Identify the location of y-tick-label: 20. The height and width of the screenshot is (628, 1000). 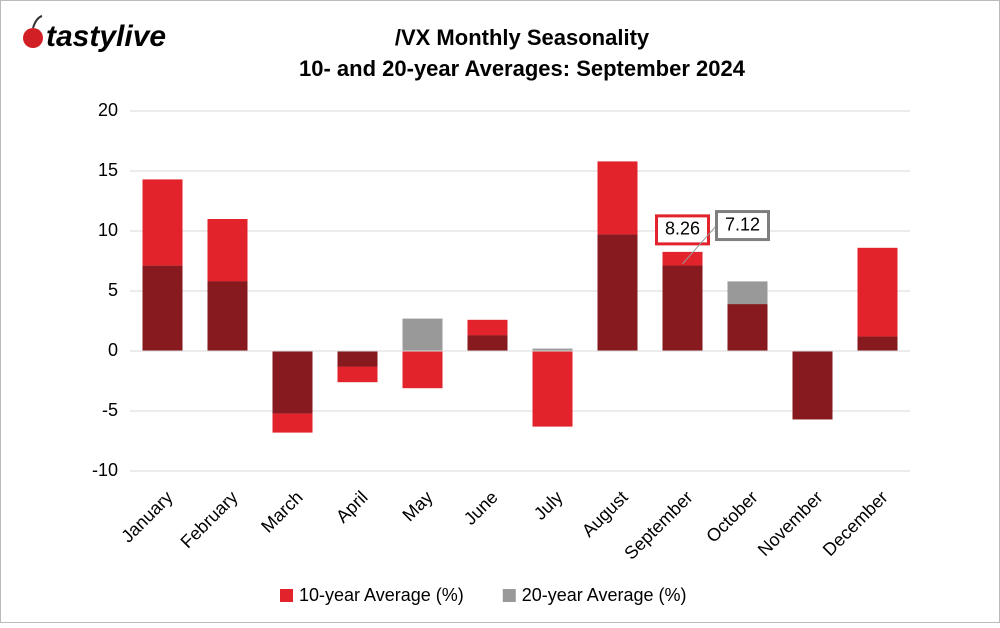
(108, 110).